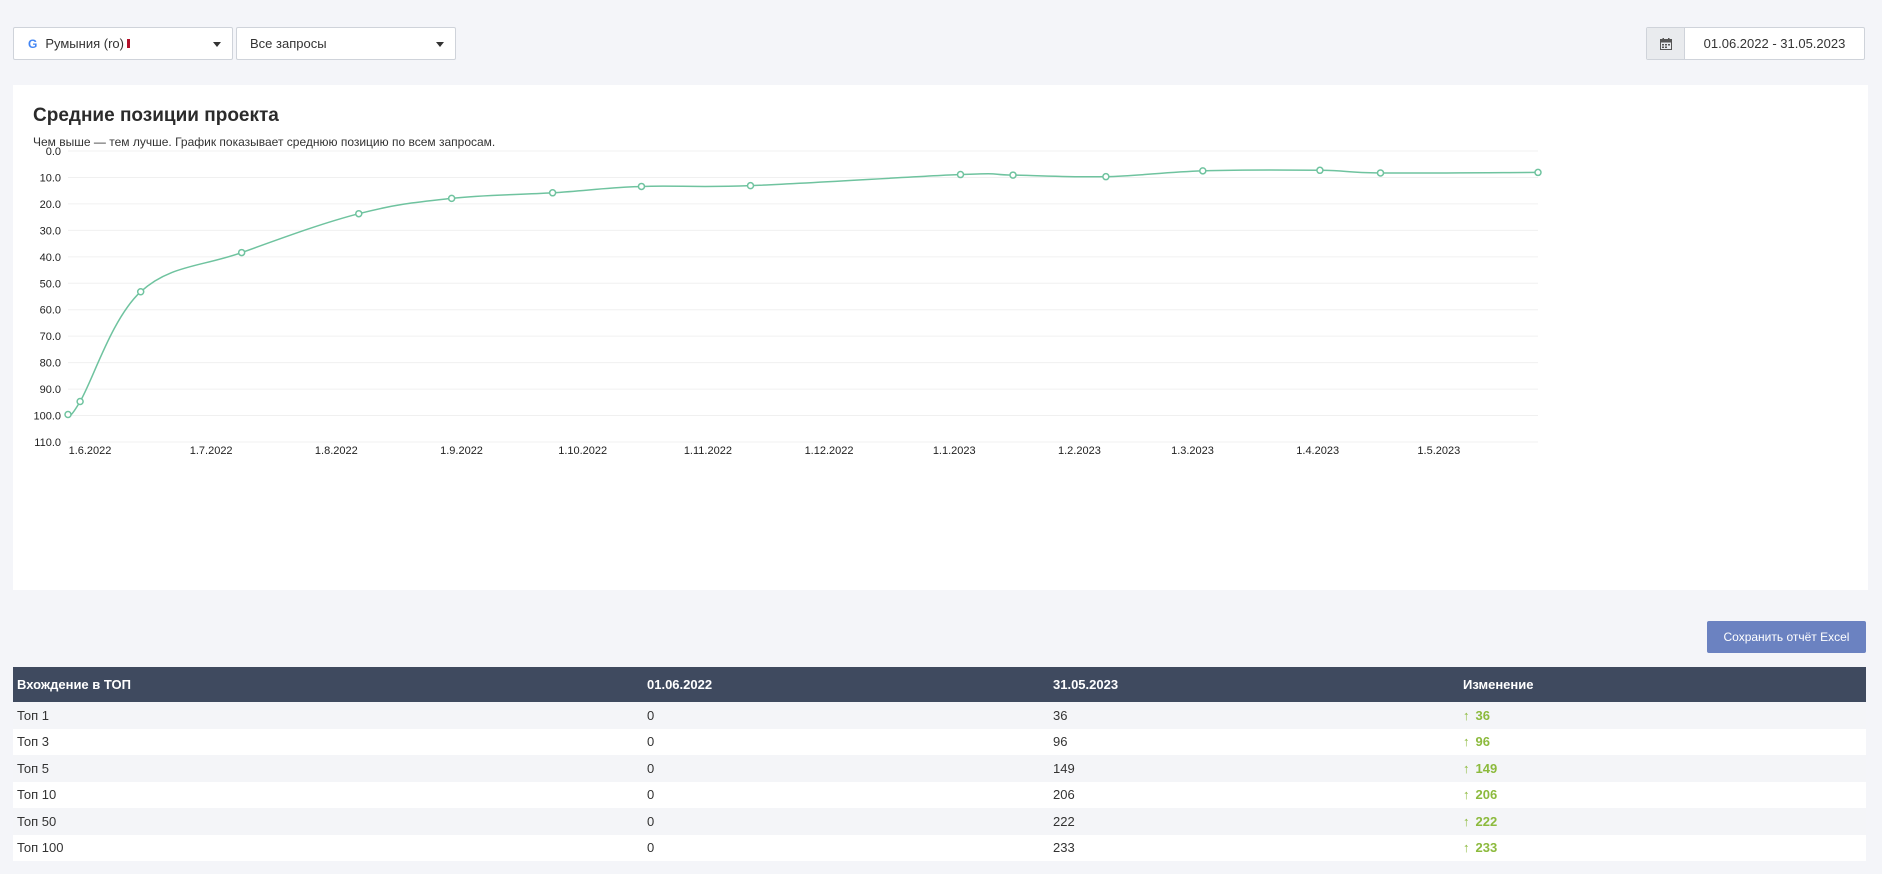 This screenshot has width=1882, height=874. What do you see at coordinates (1662, 768) in the screenshot?
I see `change-value: ↑ 149` at bounding box center [1662, 768].